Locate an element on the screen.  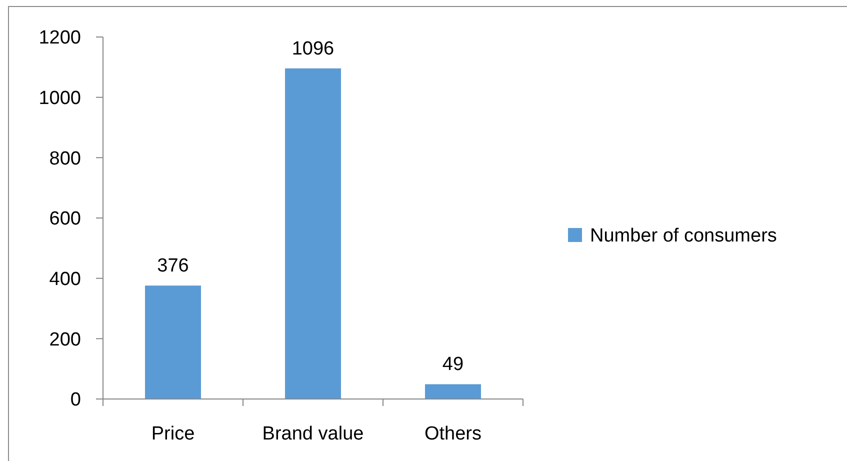
data-label: 376 is located at coordinates (173, 266).